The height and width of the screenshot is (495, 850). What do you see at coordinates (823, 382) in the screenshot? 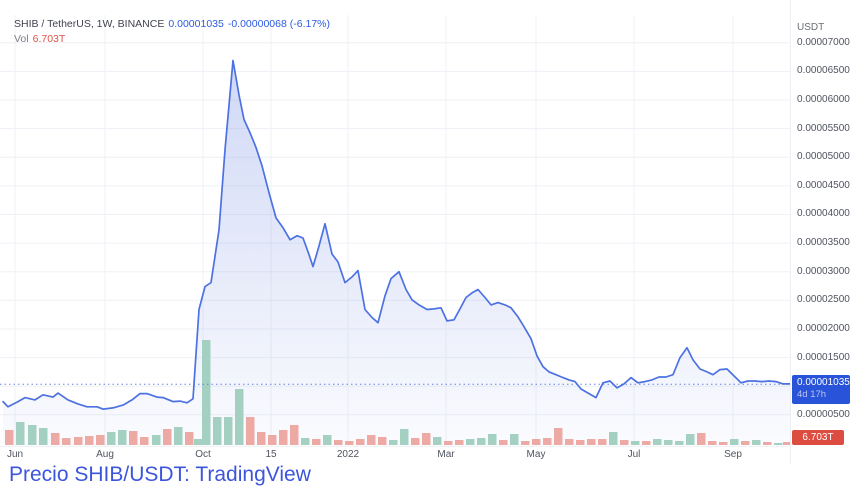
I see `last-price-tag-value: 0.00001035` at bounding box center [823, 382].